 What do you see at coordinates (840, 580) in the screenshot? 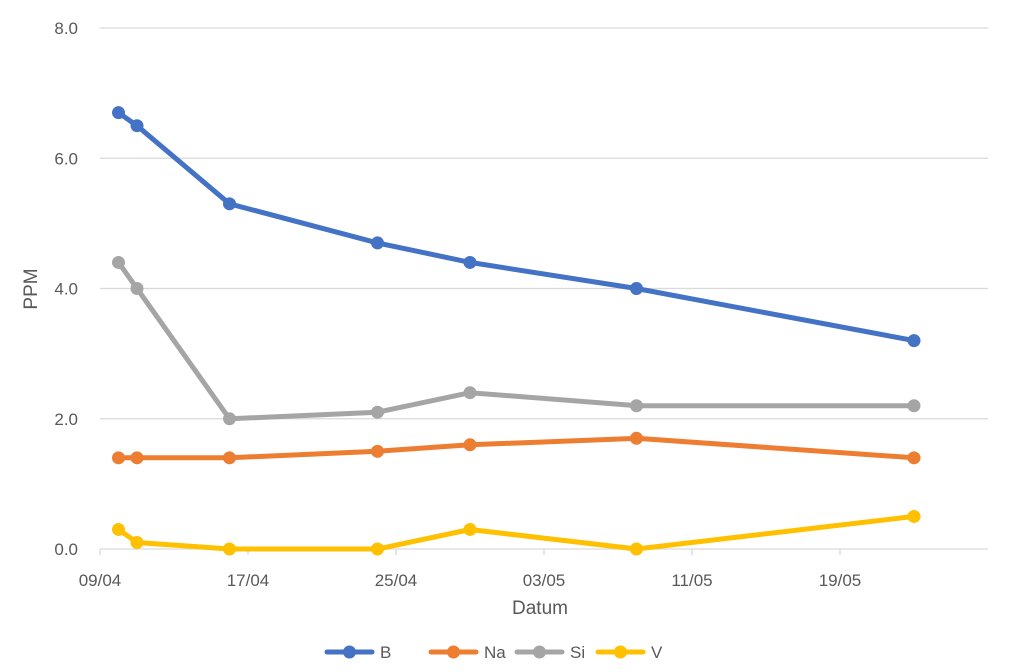
I see `x-tick-label: 19/05` at bounding box center [840, 580].